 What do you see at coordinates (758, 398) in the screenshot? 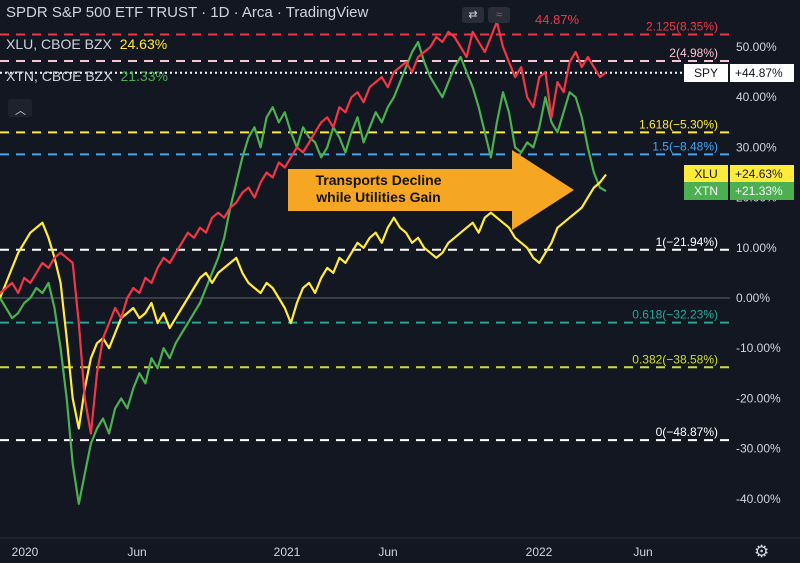
I see `y-tick-label-7: -20.00%` at bounding box center [758, 398].